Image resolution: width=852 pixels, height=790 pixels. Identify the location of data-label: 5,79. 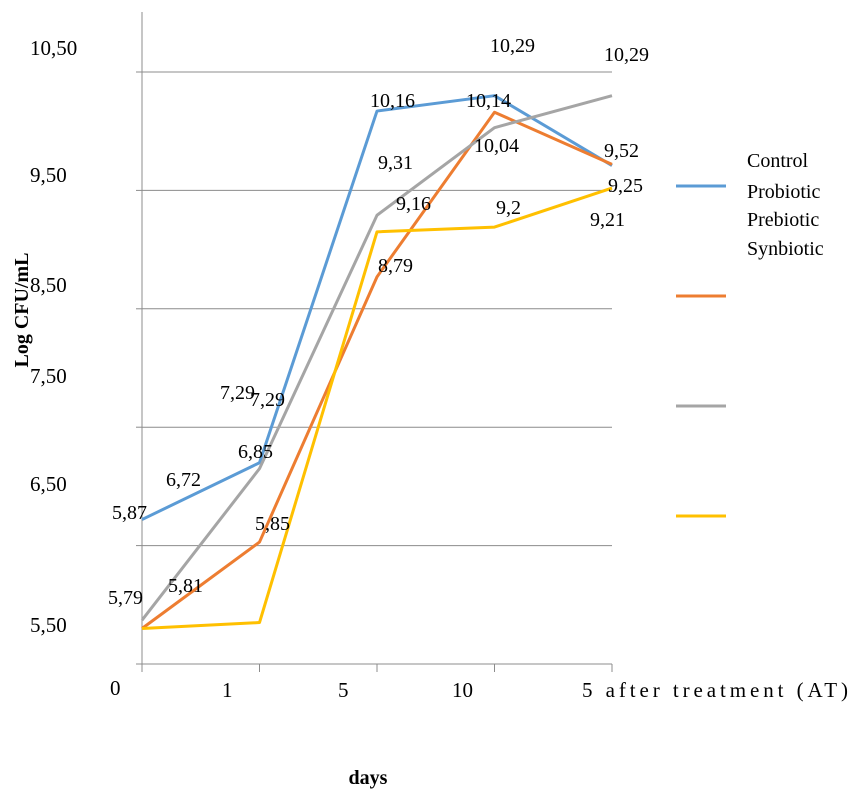
(125, 598).